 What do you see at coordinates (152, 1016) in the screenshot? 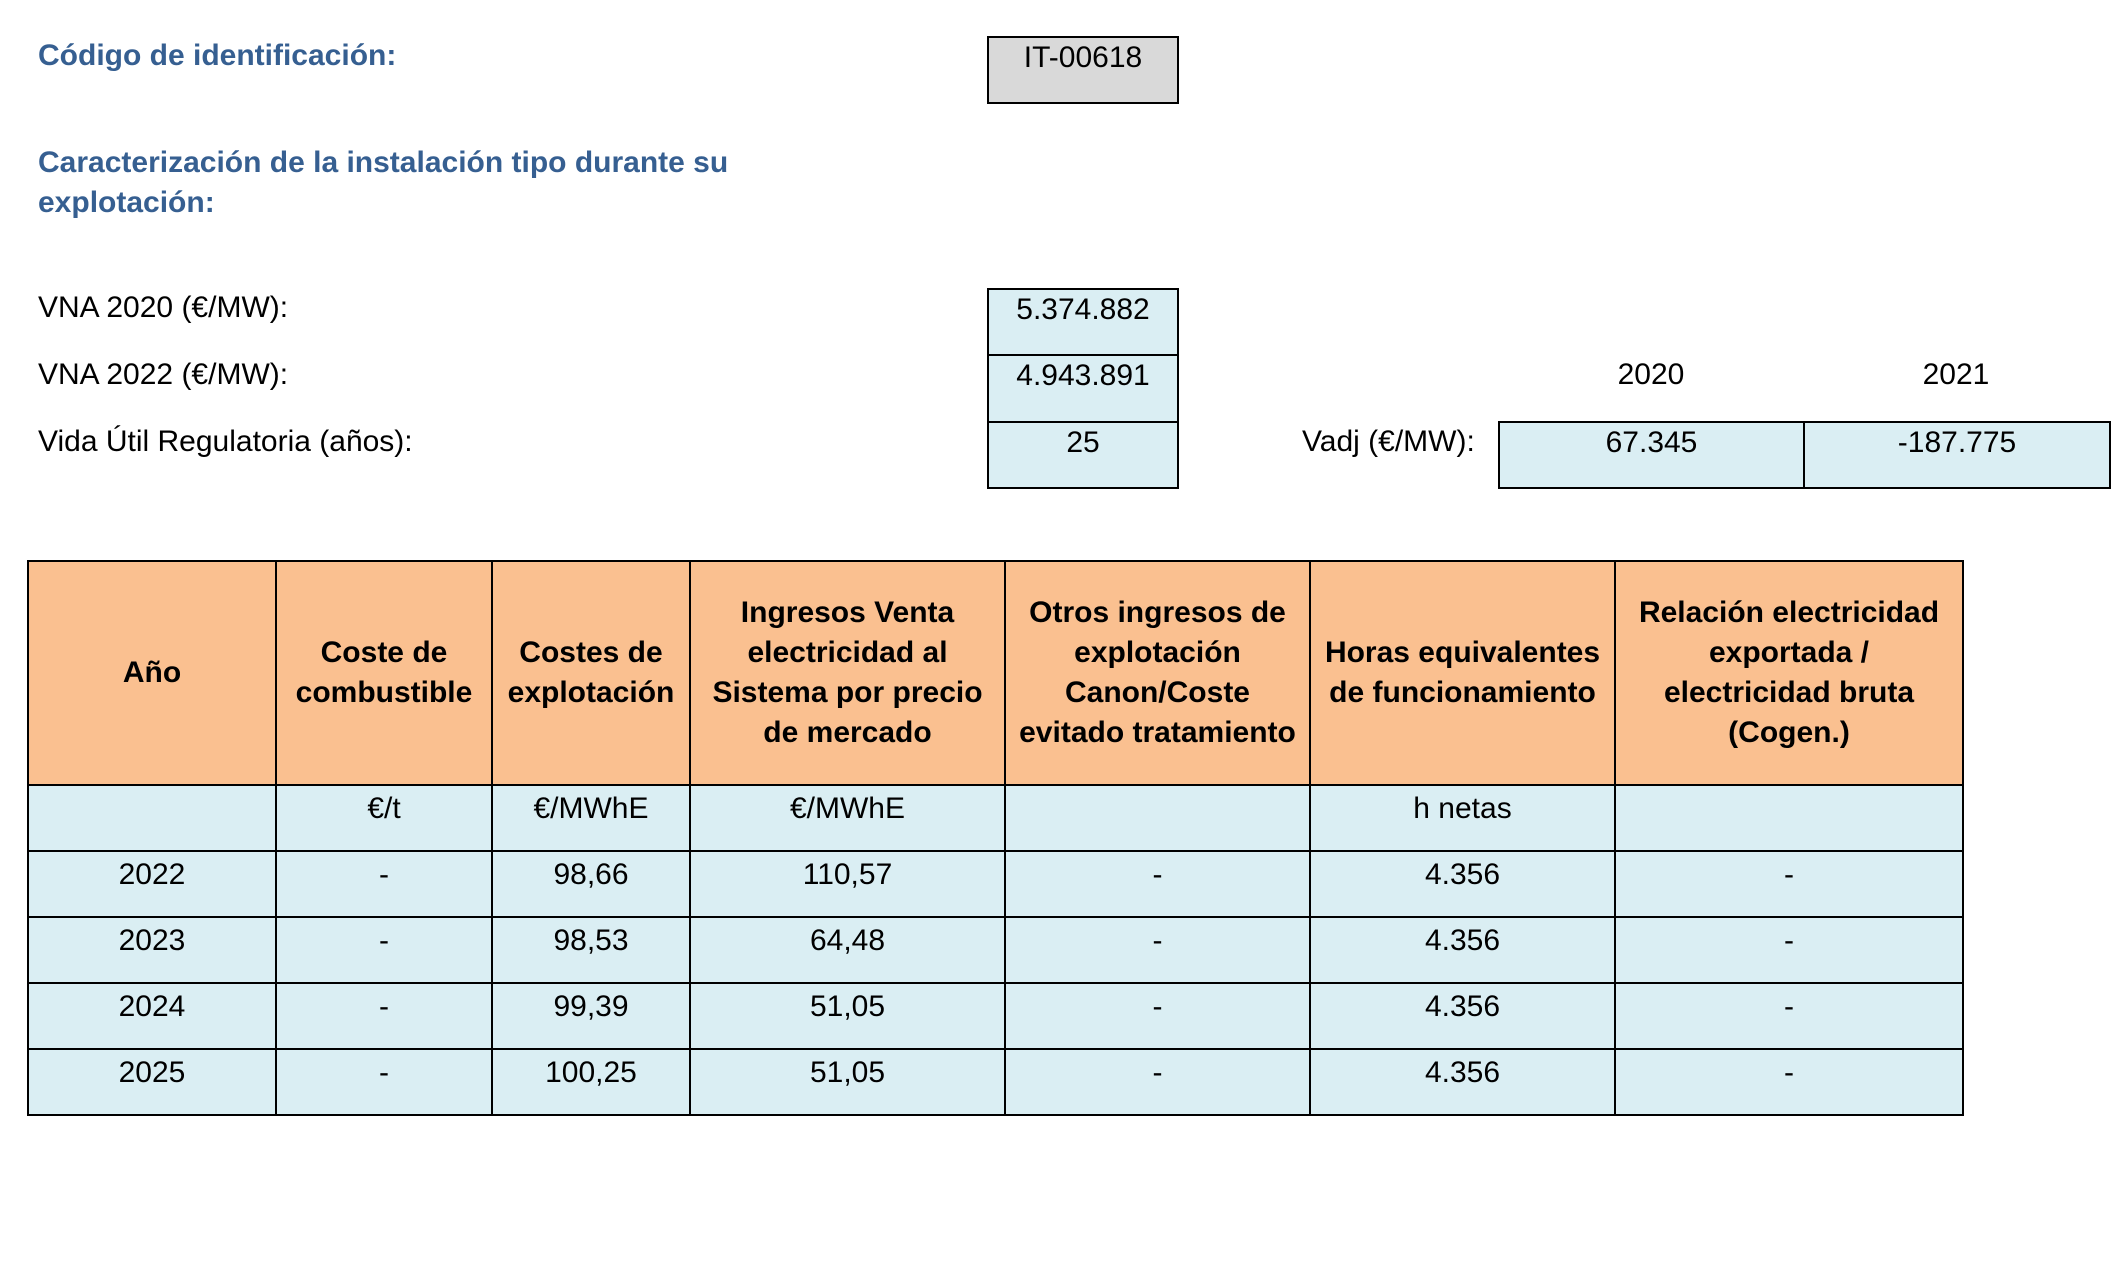
I see `table-cell: 2024` at bounding box center [152, 1016].